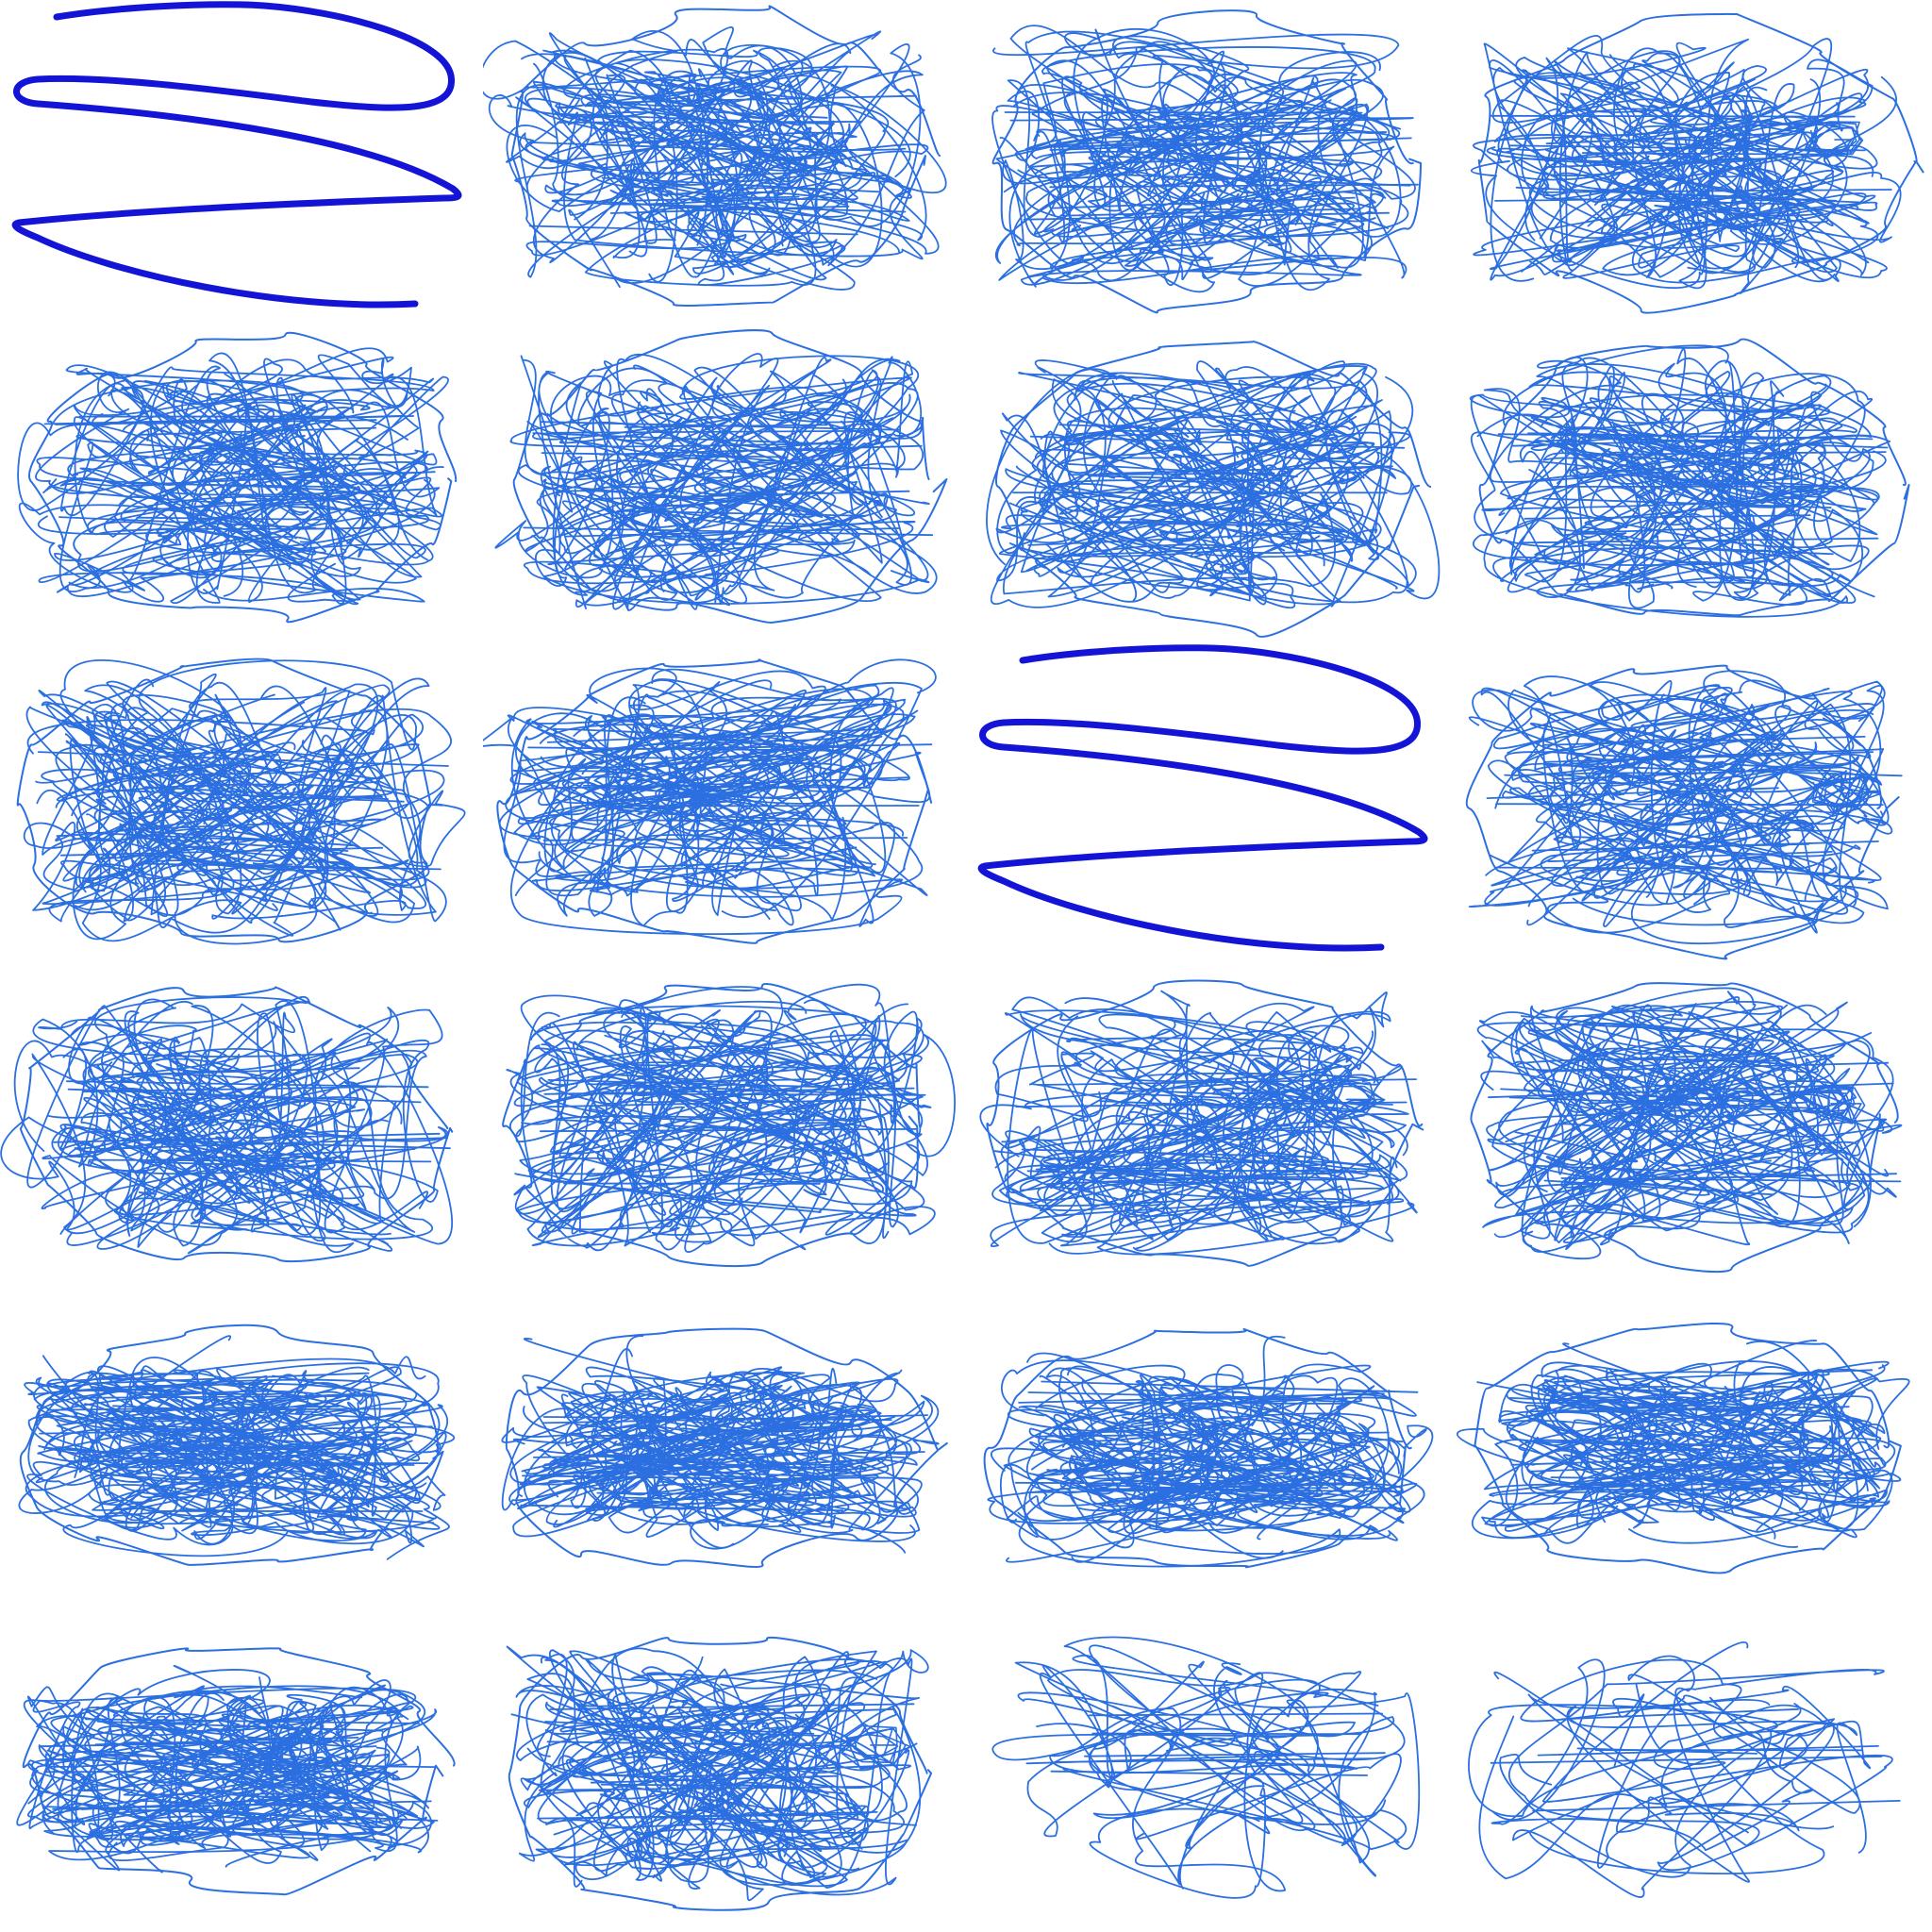 This screenshot has width=1932, height=1932. I want to click on zigzag-drawing, so click(236, 155).